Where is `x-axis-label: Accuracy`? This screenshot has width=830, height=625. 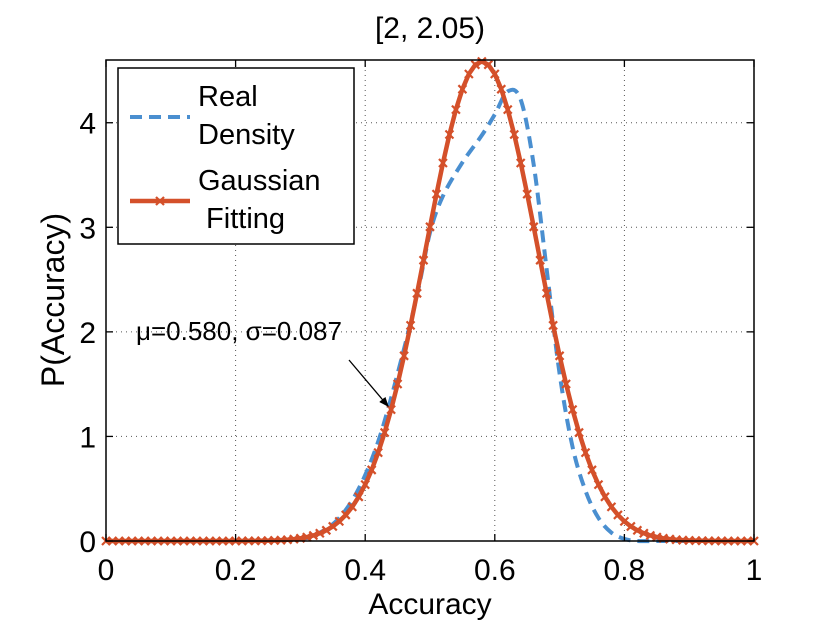
x-axis-label: Accuracy is located at coordinates (429, 604).